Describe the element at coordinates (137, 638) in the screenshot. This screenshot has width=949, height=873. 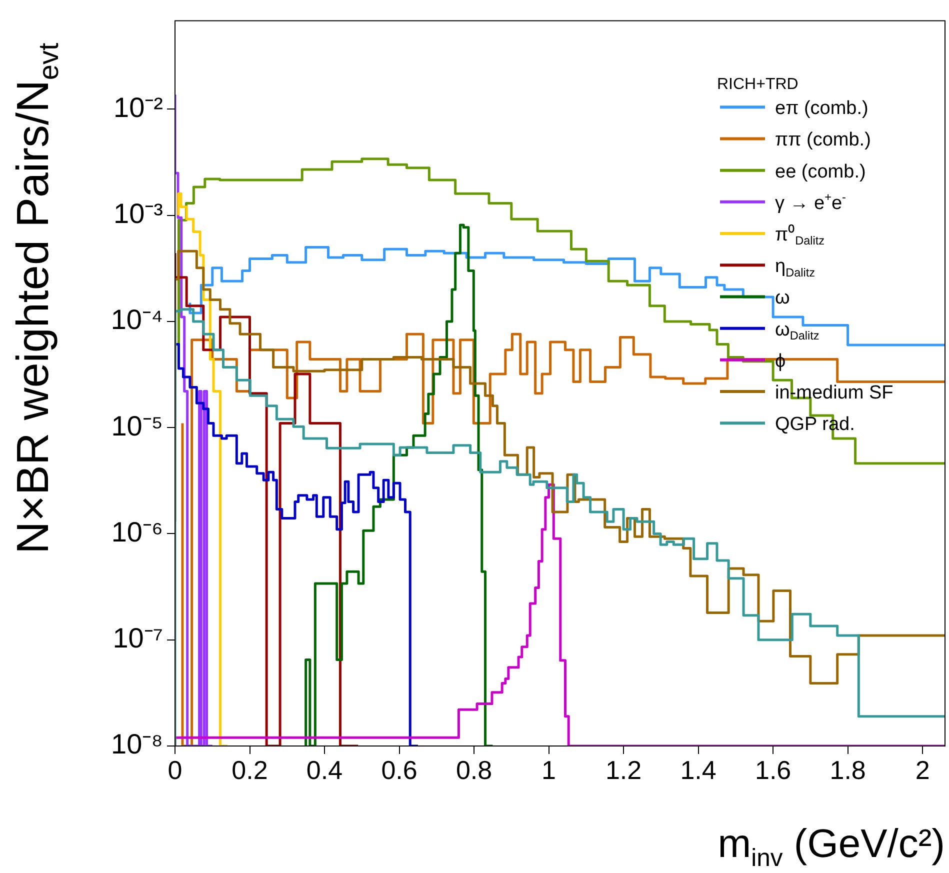
I see `y-tick-label: 10⁻⁷` at that location.